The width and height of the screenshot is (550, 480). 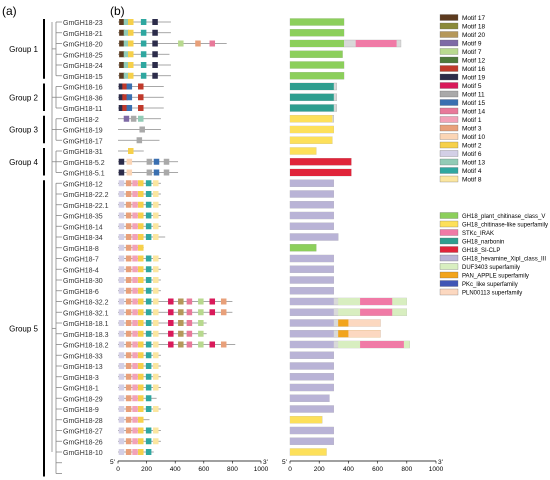 What do you see at coordinates (83, 442) in the screenshot?
I see `gene-name: GmGH18-26` at bounding box center [83, 442].